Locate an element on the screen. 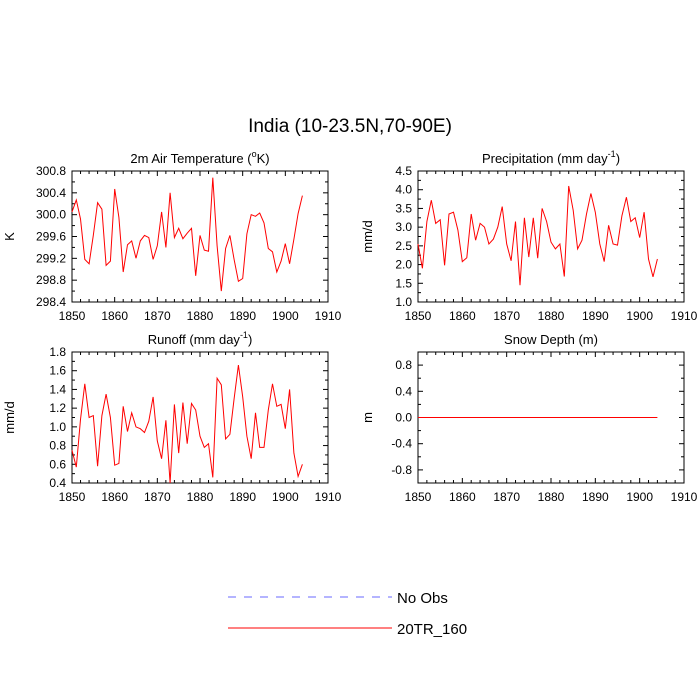  y-tick-label: 2.5 is located at coordinates (403, 246).